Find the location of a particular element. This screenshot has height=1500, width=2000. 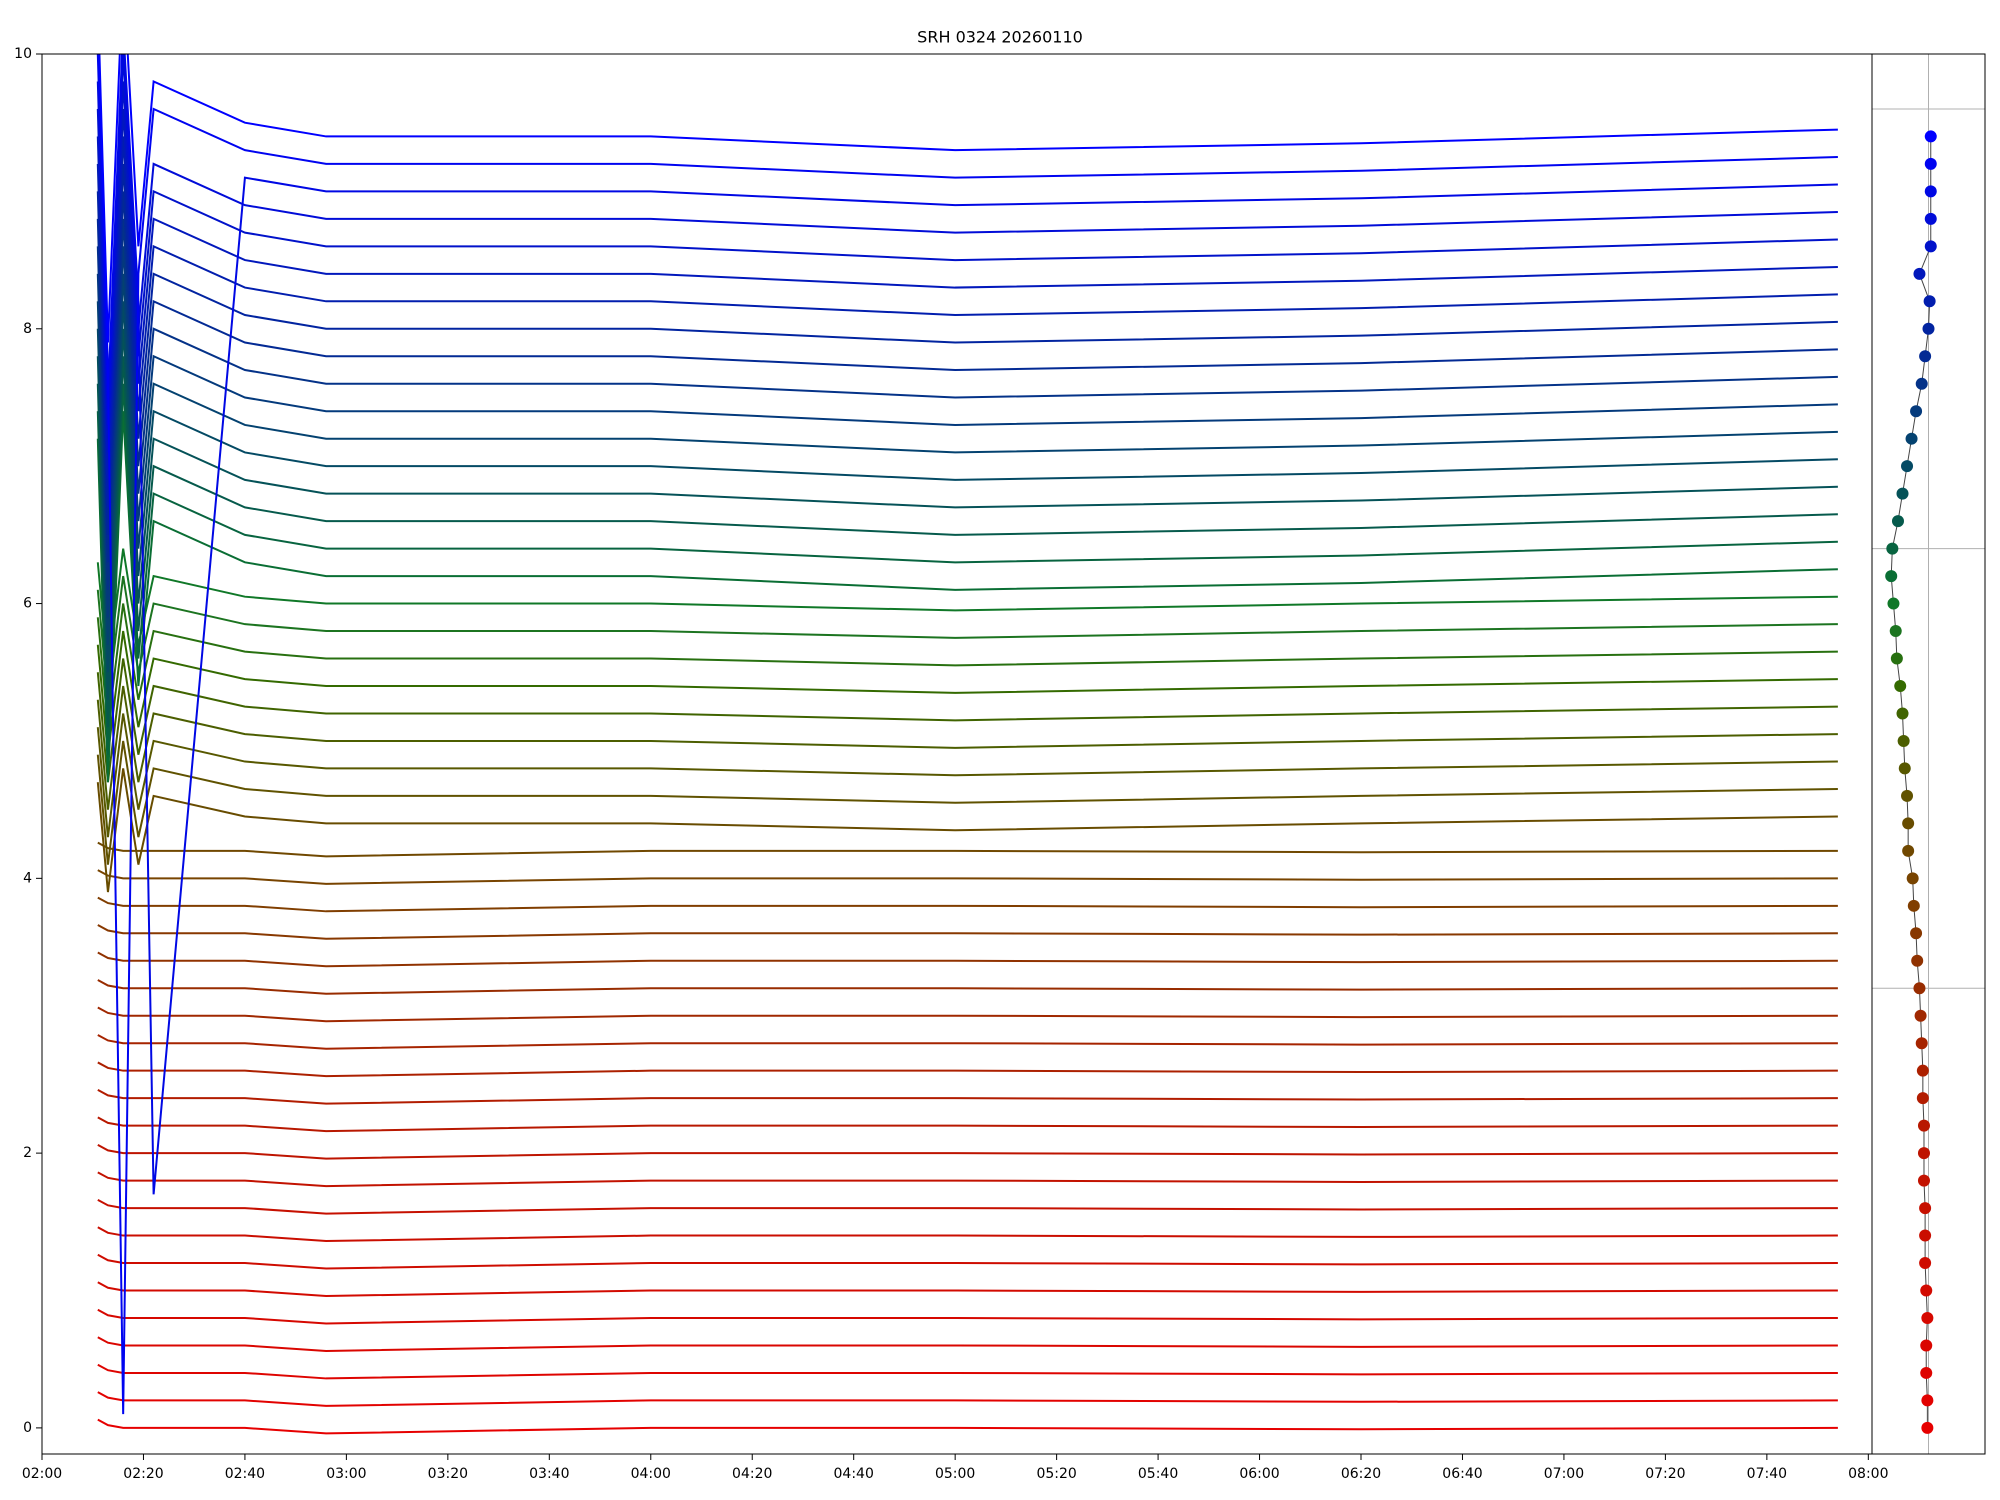

x-tick-label: 05:00 is located at coordinates (955, 1474).